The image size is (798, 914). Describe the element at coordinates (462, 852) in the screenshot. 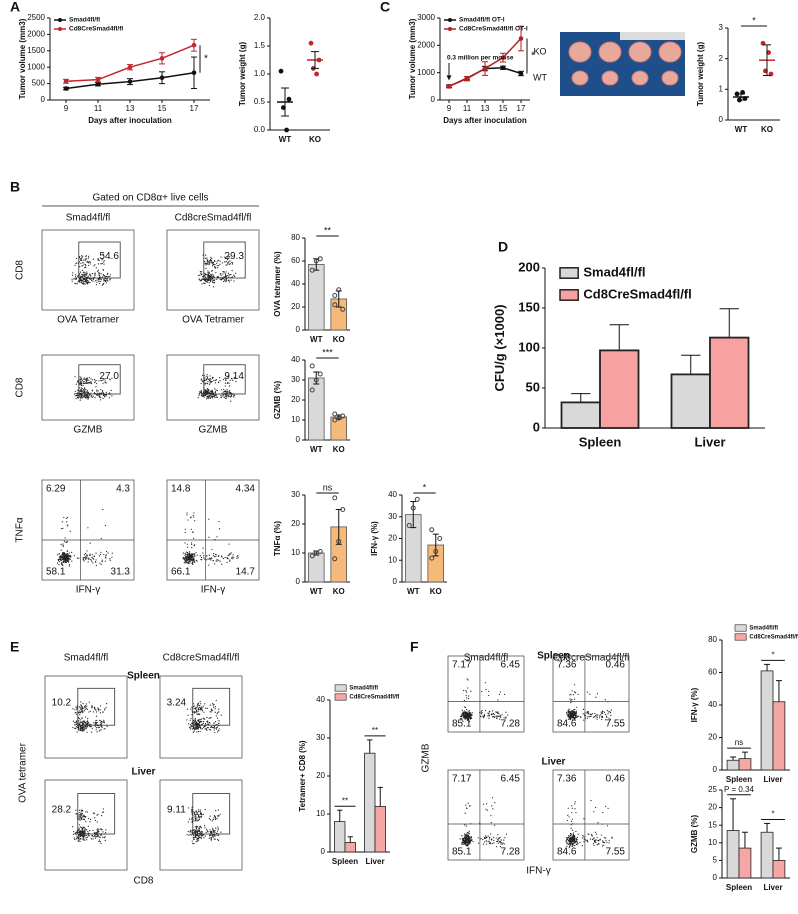

I see `gate-label: 85.1` at that location.